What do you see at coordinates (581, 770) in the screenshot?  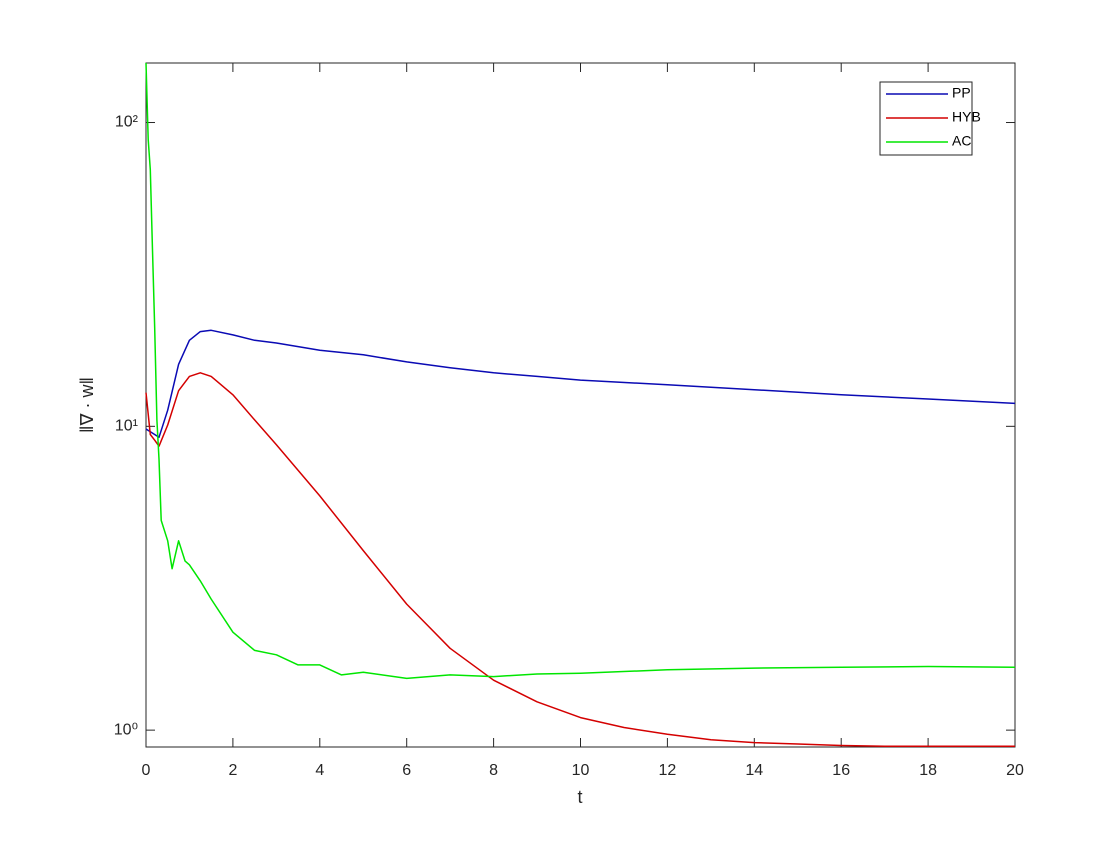 I see `x-tick-label: 10` at bounding box center [581, 770].